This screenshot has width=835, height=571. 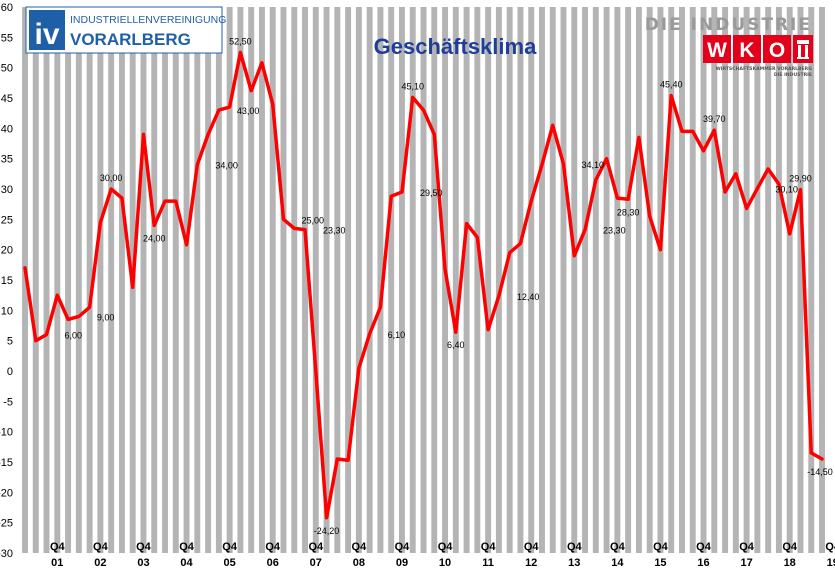 I want to click on x-tick-year: 09, so click(x=402, y=563).